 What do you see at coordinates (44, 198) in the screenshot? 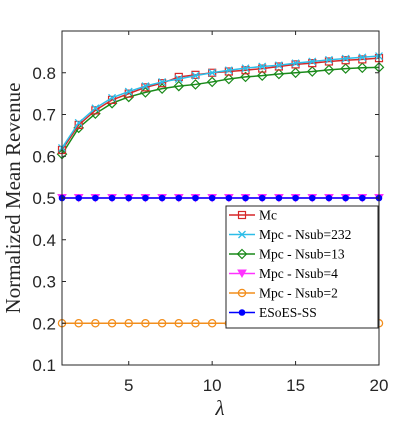
I see `y-tick-label: 0.5` at bounding box center [44, 198].